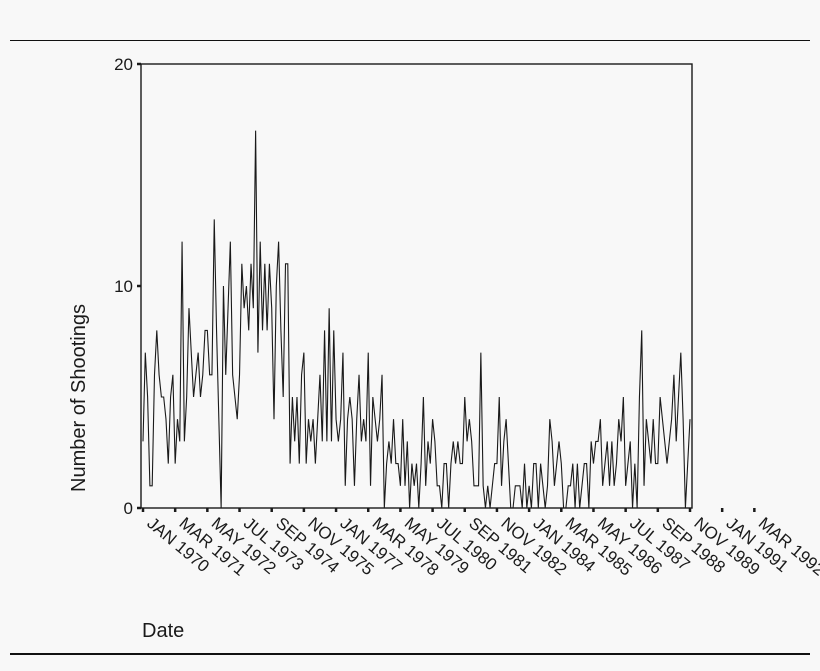 Image resolution: width=820 pixels, height=671 pixels. What do you see at coordinates (123, 64) in the screenshot?
I see `y-tick-label: 20` at bounding box center [123, 64].